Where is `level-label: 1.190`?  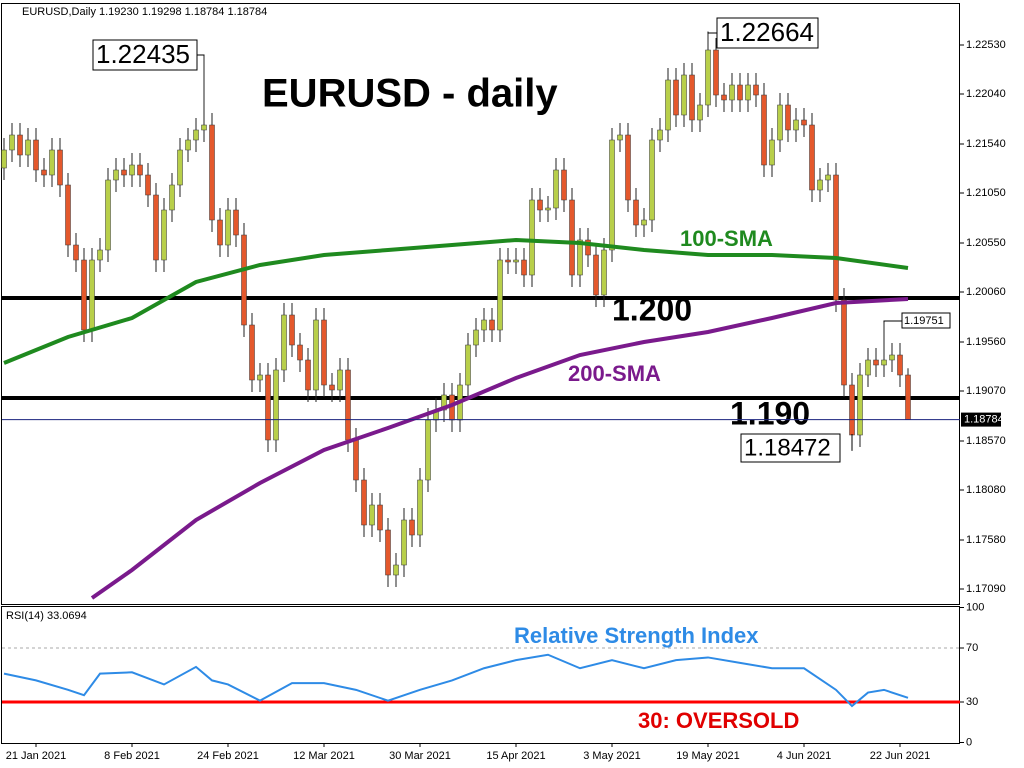
level-label: 1.190 is located at coordinates (770, 413).